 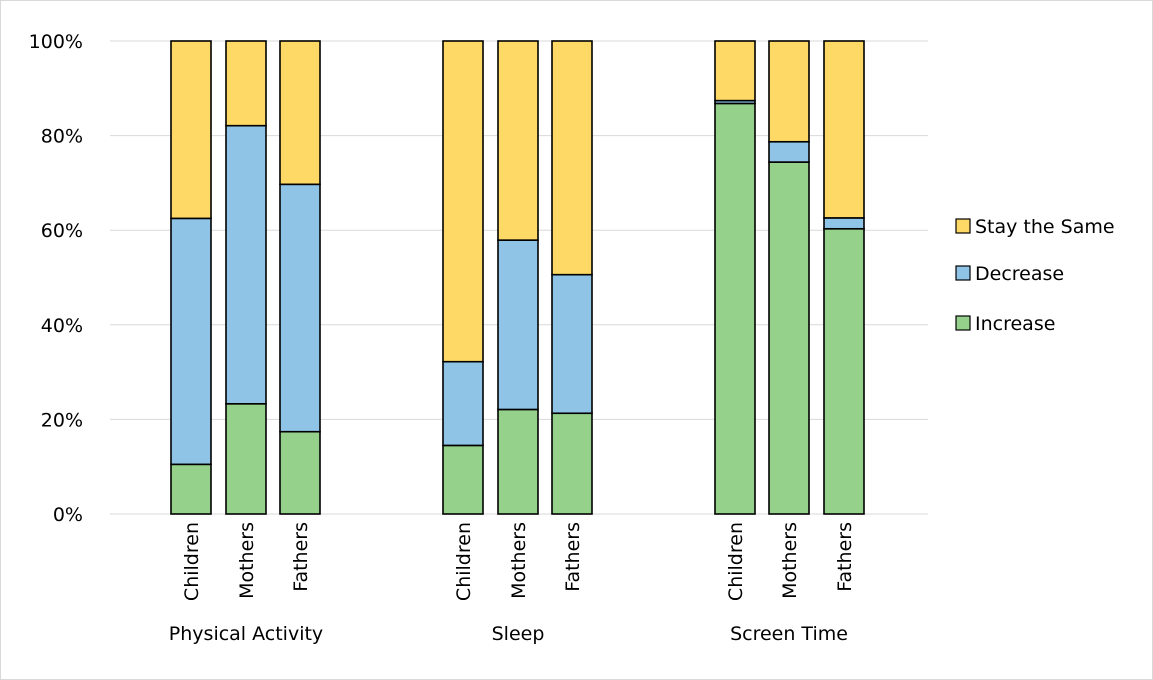 I want to click on group-label: Screen Time, so click(x=789, y=634).